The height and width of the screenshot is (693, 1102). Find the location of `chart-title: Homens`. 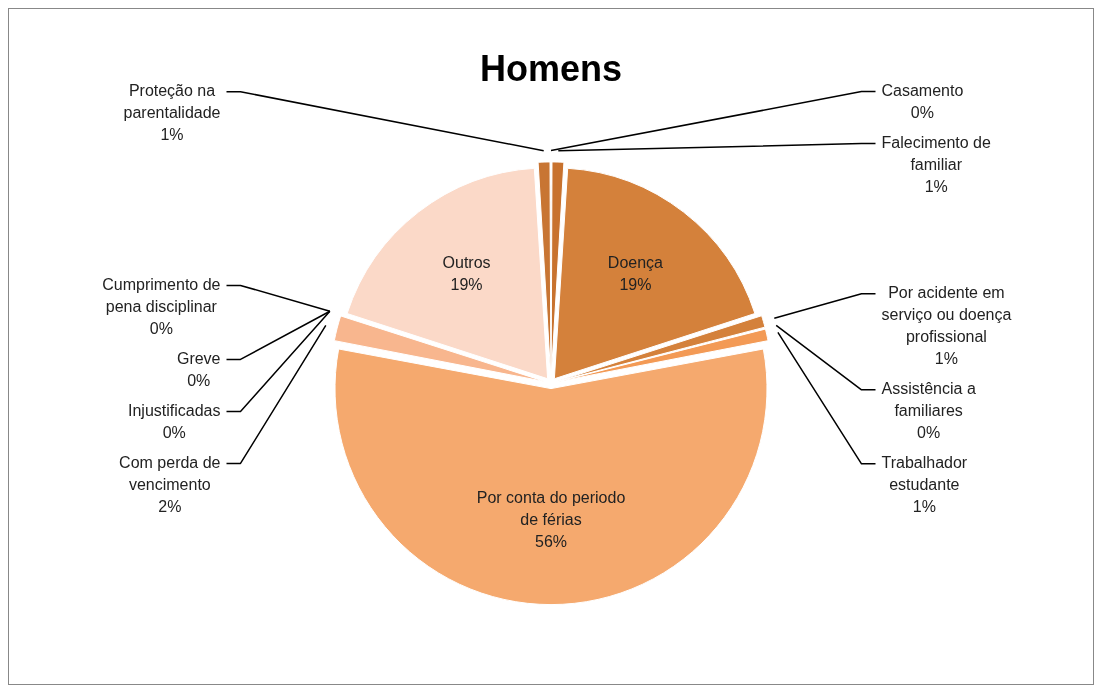

chart-title: Homens is located at coordinates (551, 68).